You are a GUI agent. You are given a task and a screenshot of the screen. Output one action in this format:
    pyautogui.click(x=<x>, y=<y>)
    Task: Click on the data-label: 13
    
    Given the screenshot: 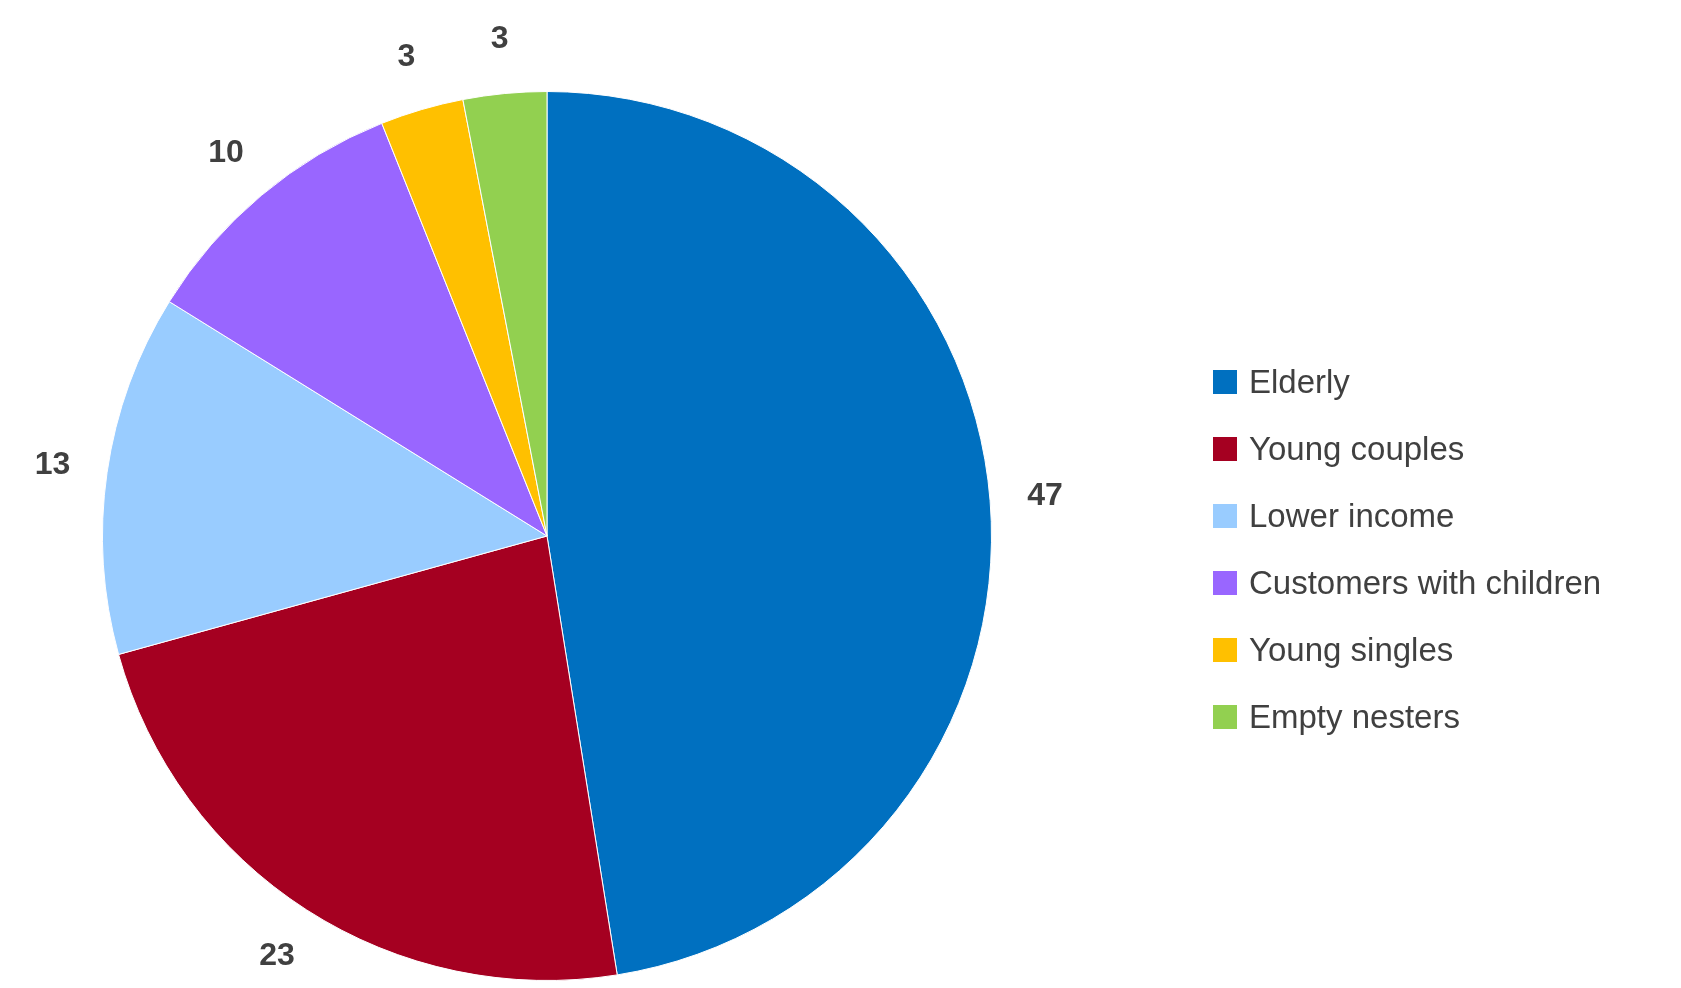 What is the action you would take?
    pyautogui.click(x=52, y=462)
    